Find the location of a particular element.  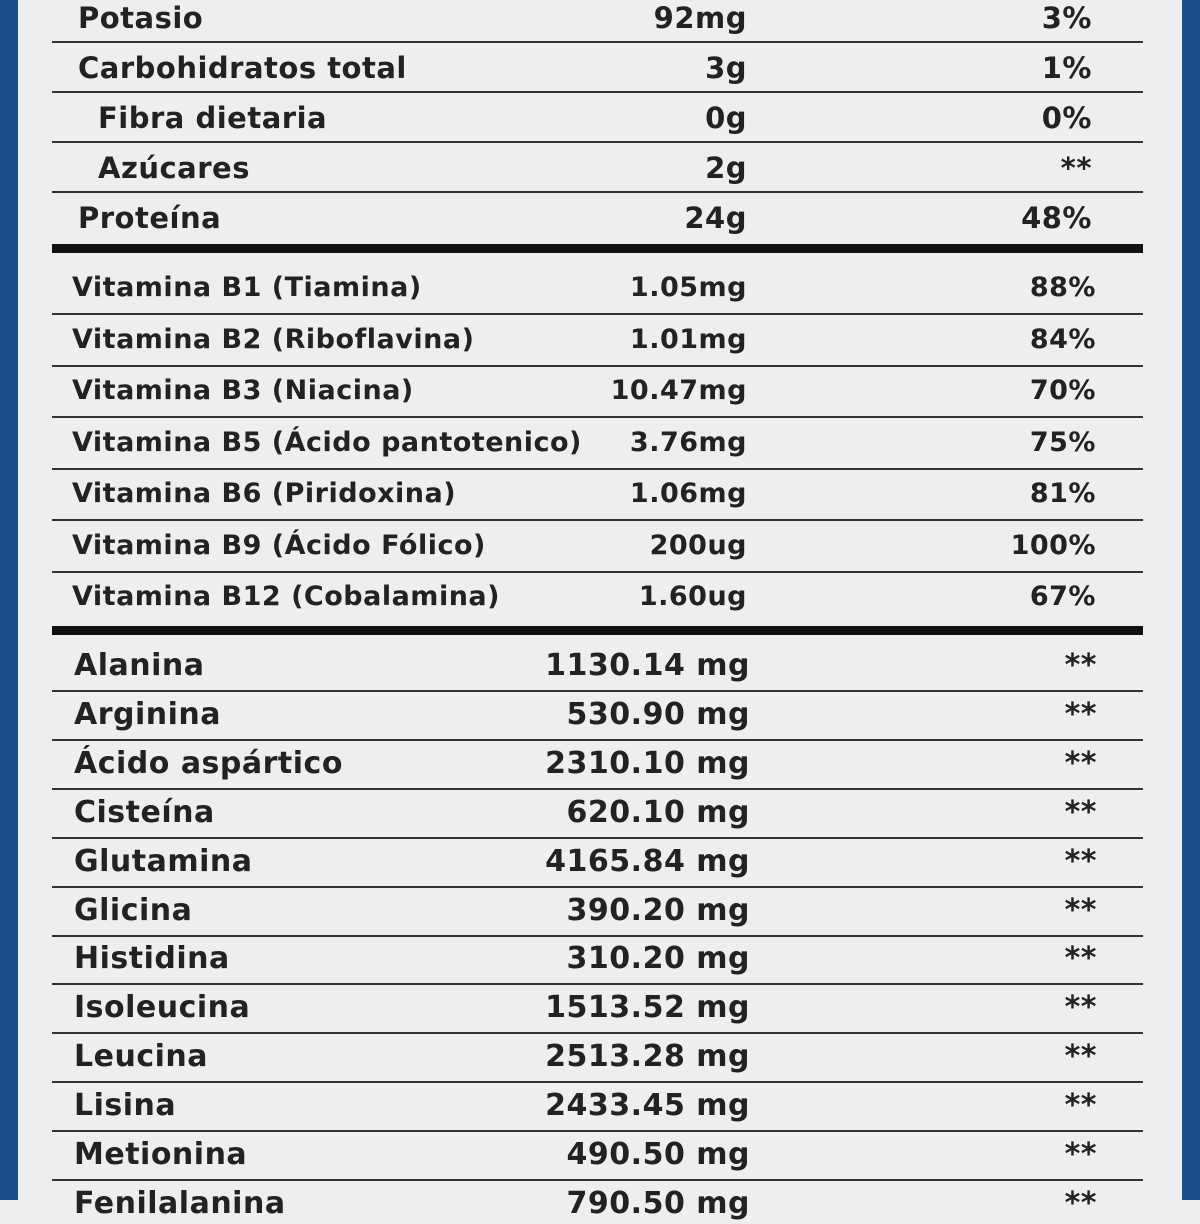

nutrient-name: Vitamina B2 (Riboflavina) is located at coordinates (273, 339).